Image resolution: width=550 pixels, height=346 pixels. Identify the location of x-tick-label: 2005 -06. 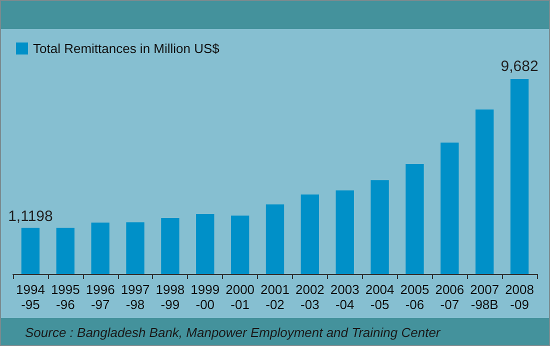
(415, 297).